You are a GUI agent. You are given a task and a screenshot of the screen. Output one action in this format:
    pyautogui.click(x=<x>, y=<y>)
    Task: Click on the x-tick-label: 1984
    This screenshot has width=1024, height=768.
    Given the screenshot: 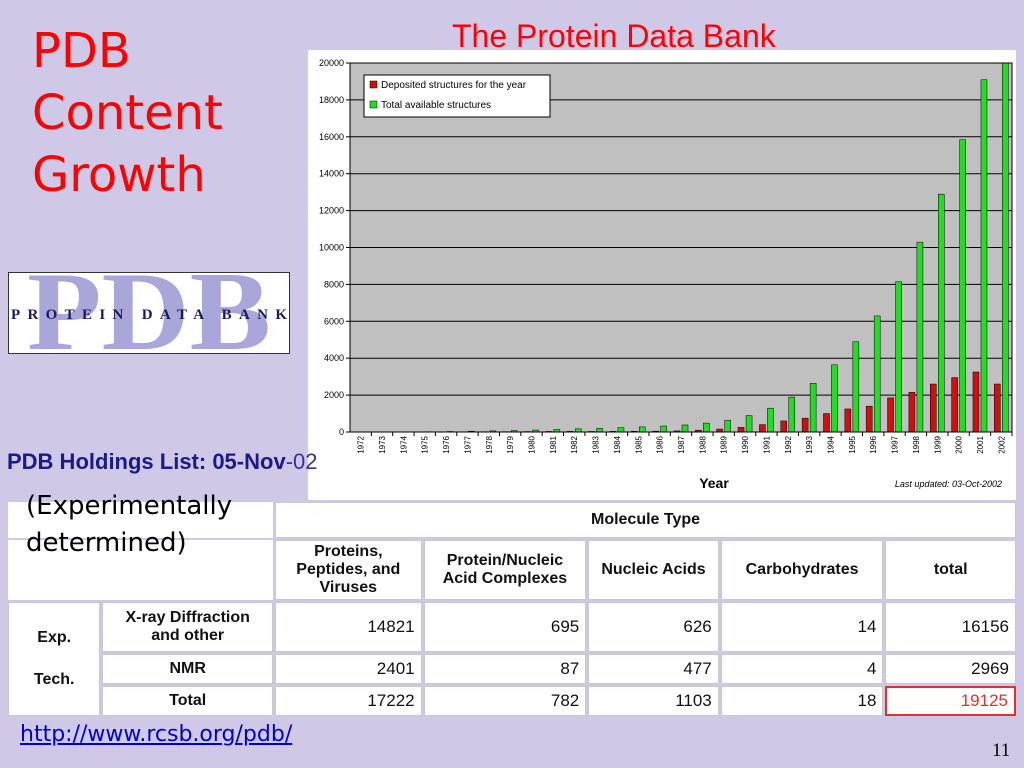 What is the action you would take?
    pyautogui.click(x=617, y=444)
    